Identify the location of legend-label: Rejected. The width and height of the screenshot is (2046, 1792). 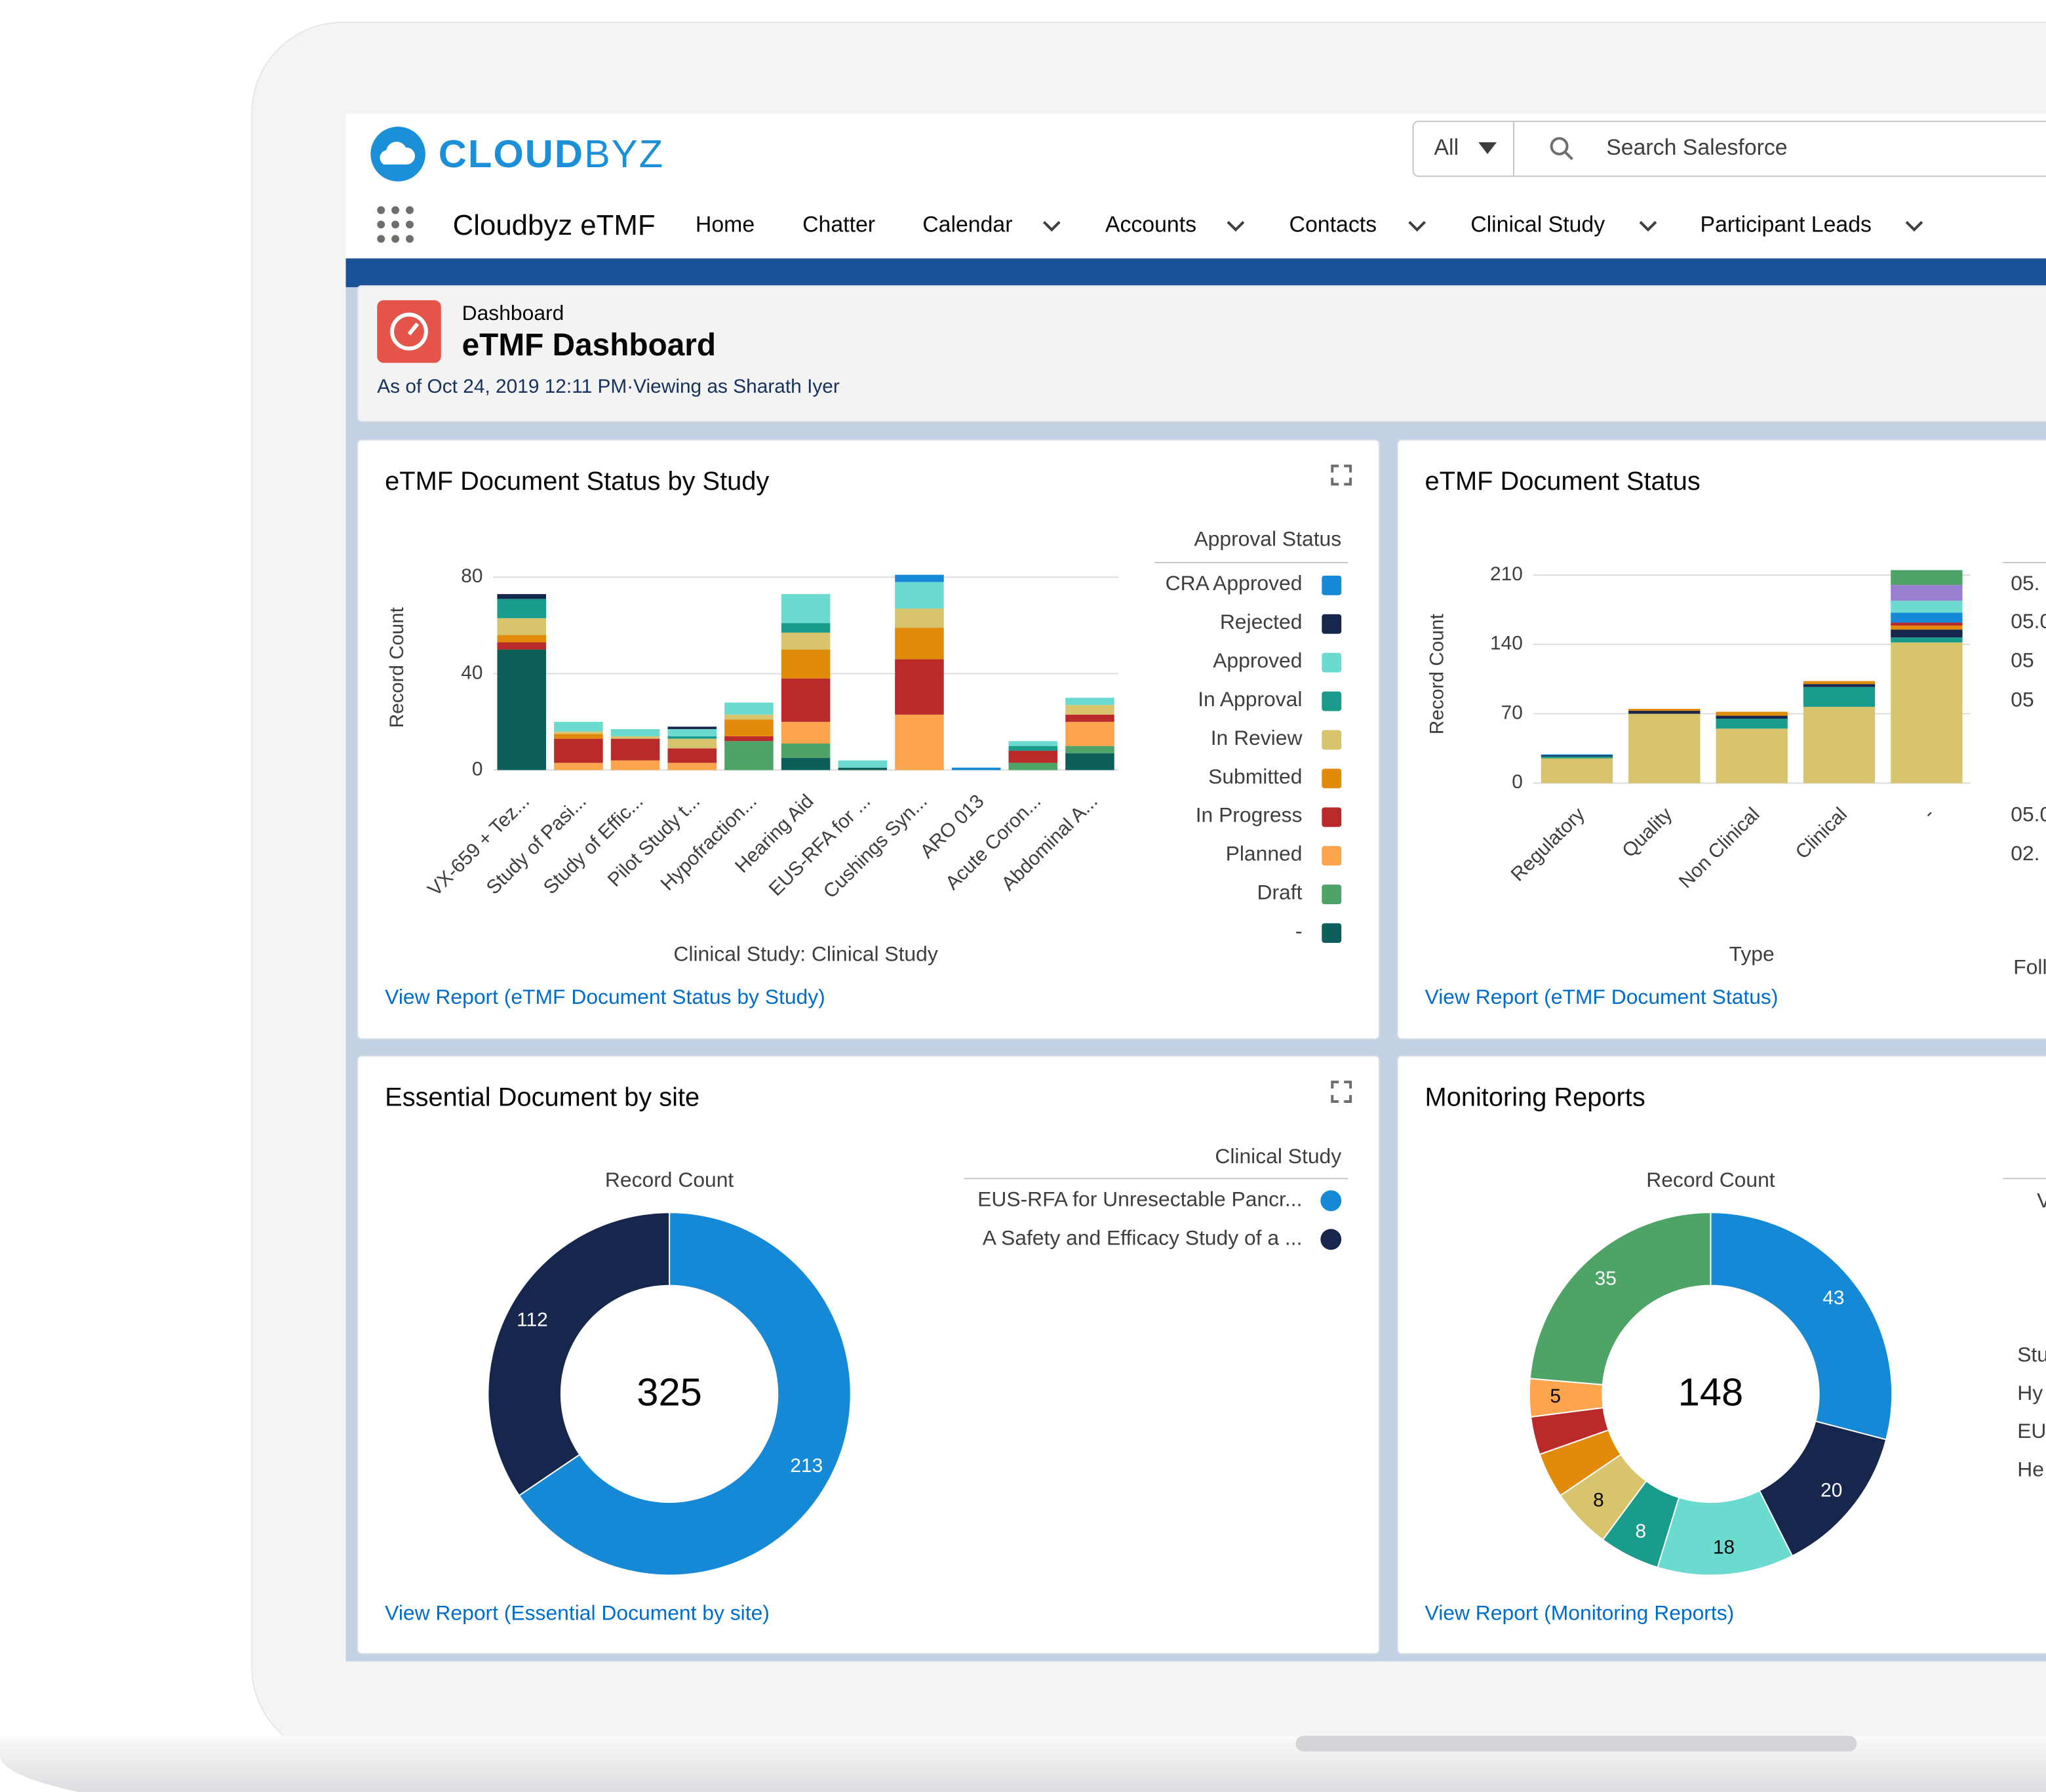
(1261, 622).